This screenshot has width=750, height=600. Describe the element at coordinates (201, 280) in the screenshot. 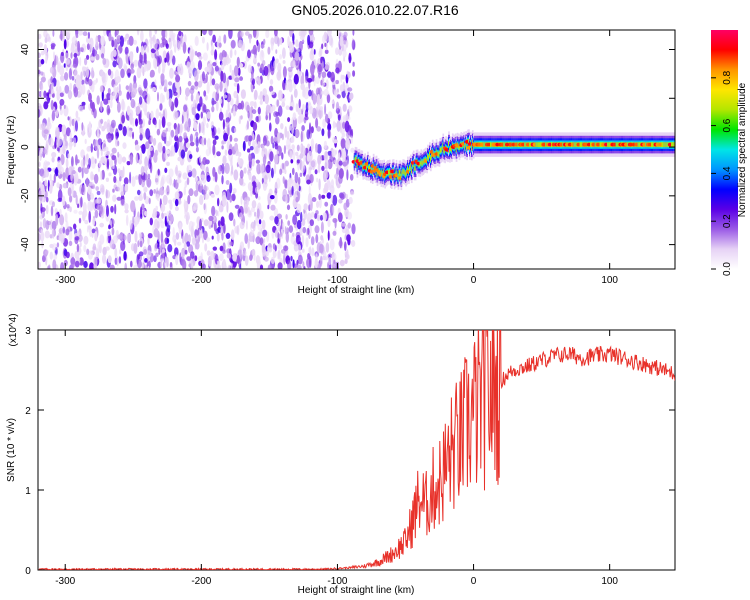

I see `x-tick-label: -200` at that location.